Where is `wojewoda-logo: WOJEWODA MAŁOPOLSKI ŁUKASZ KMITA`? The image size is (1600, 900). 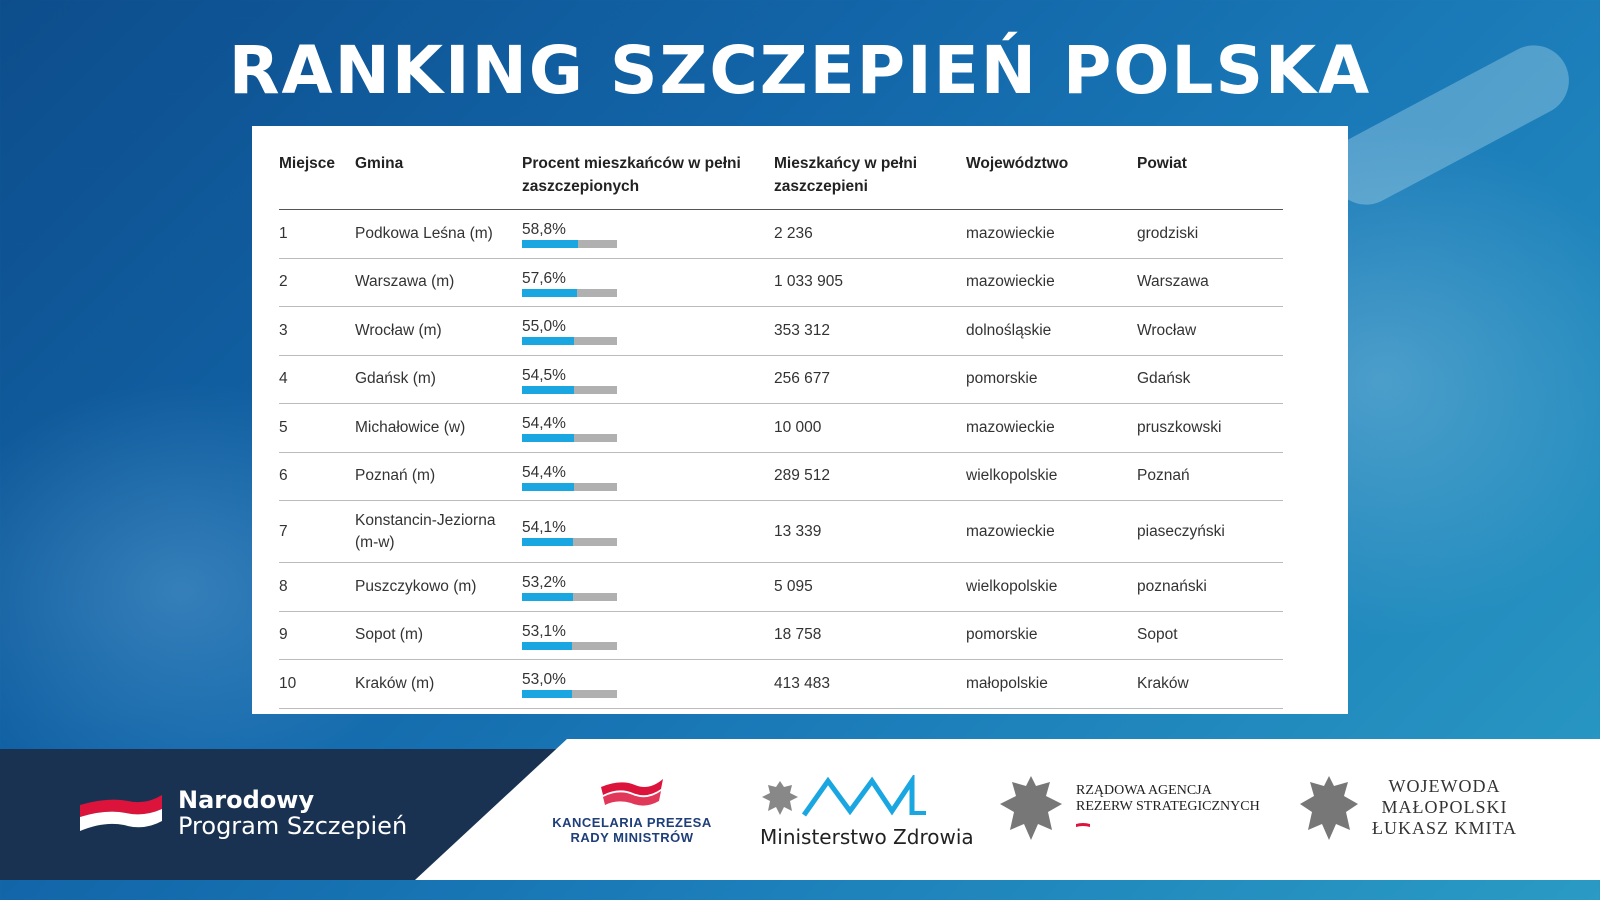
wojewoda-logo: WOJEWODA MAŁOPOLSKI ŁUKASZ KMITA is located at coordinates (1406, 807).